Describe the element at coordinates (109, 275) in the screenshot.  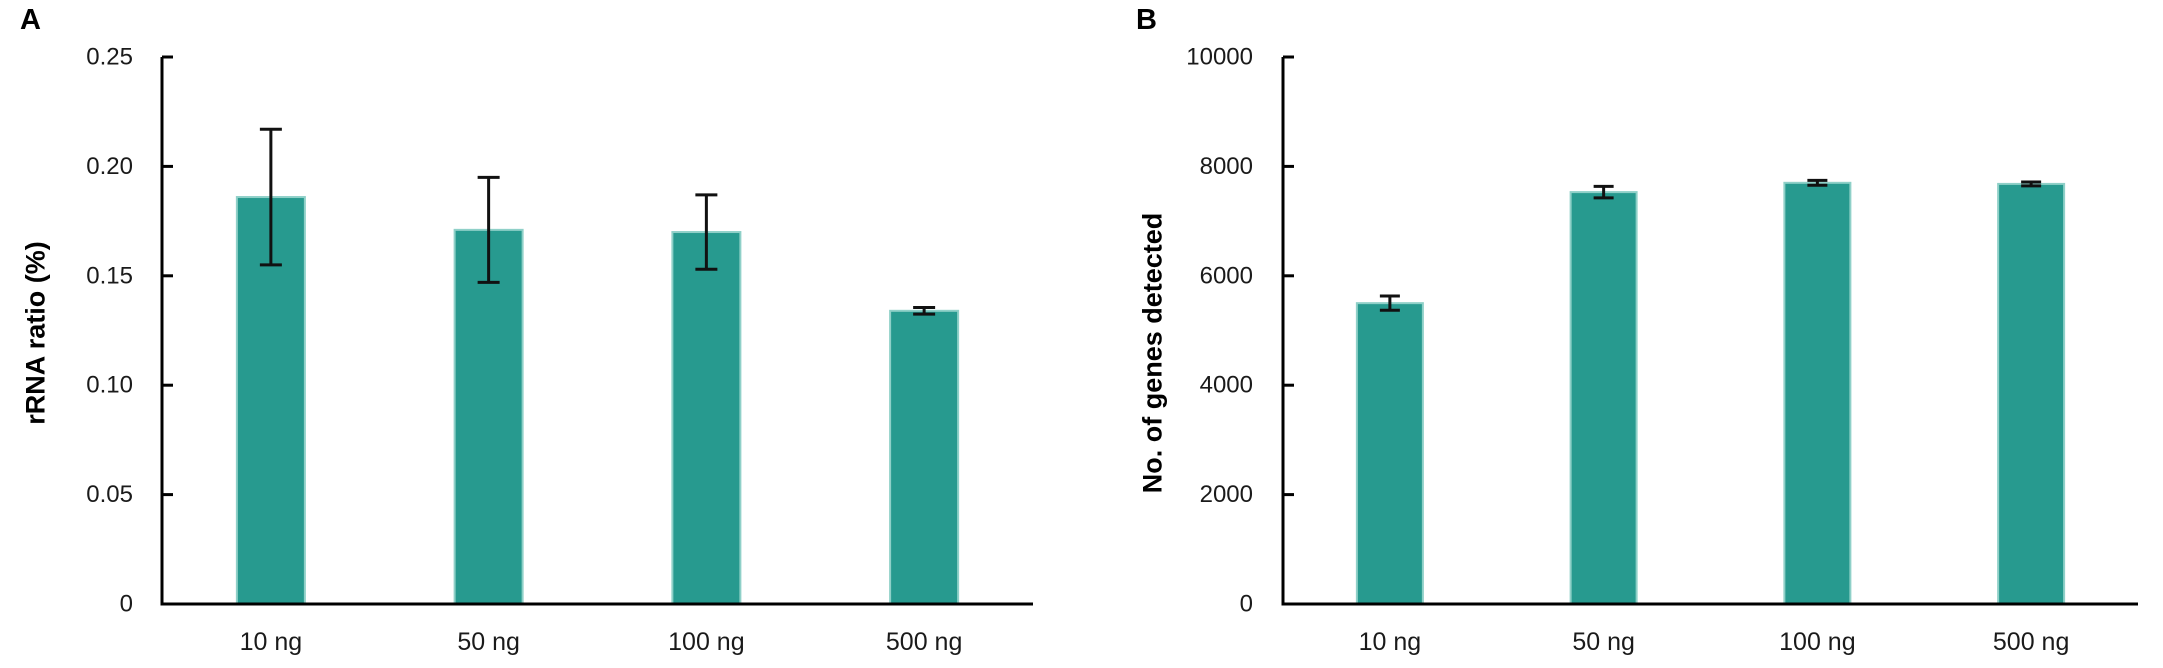
I see `y-tick-label: 0.15` at that location.